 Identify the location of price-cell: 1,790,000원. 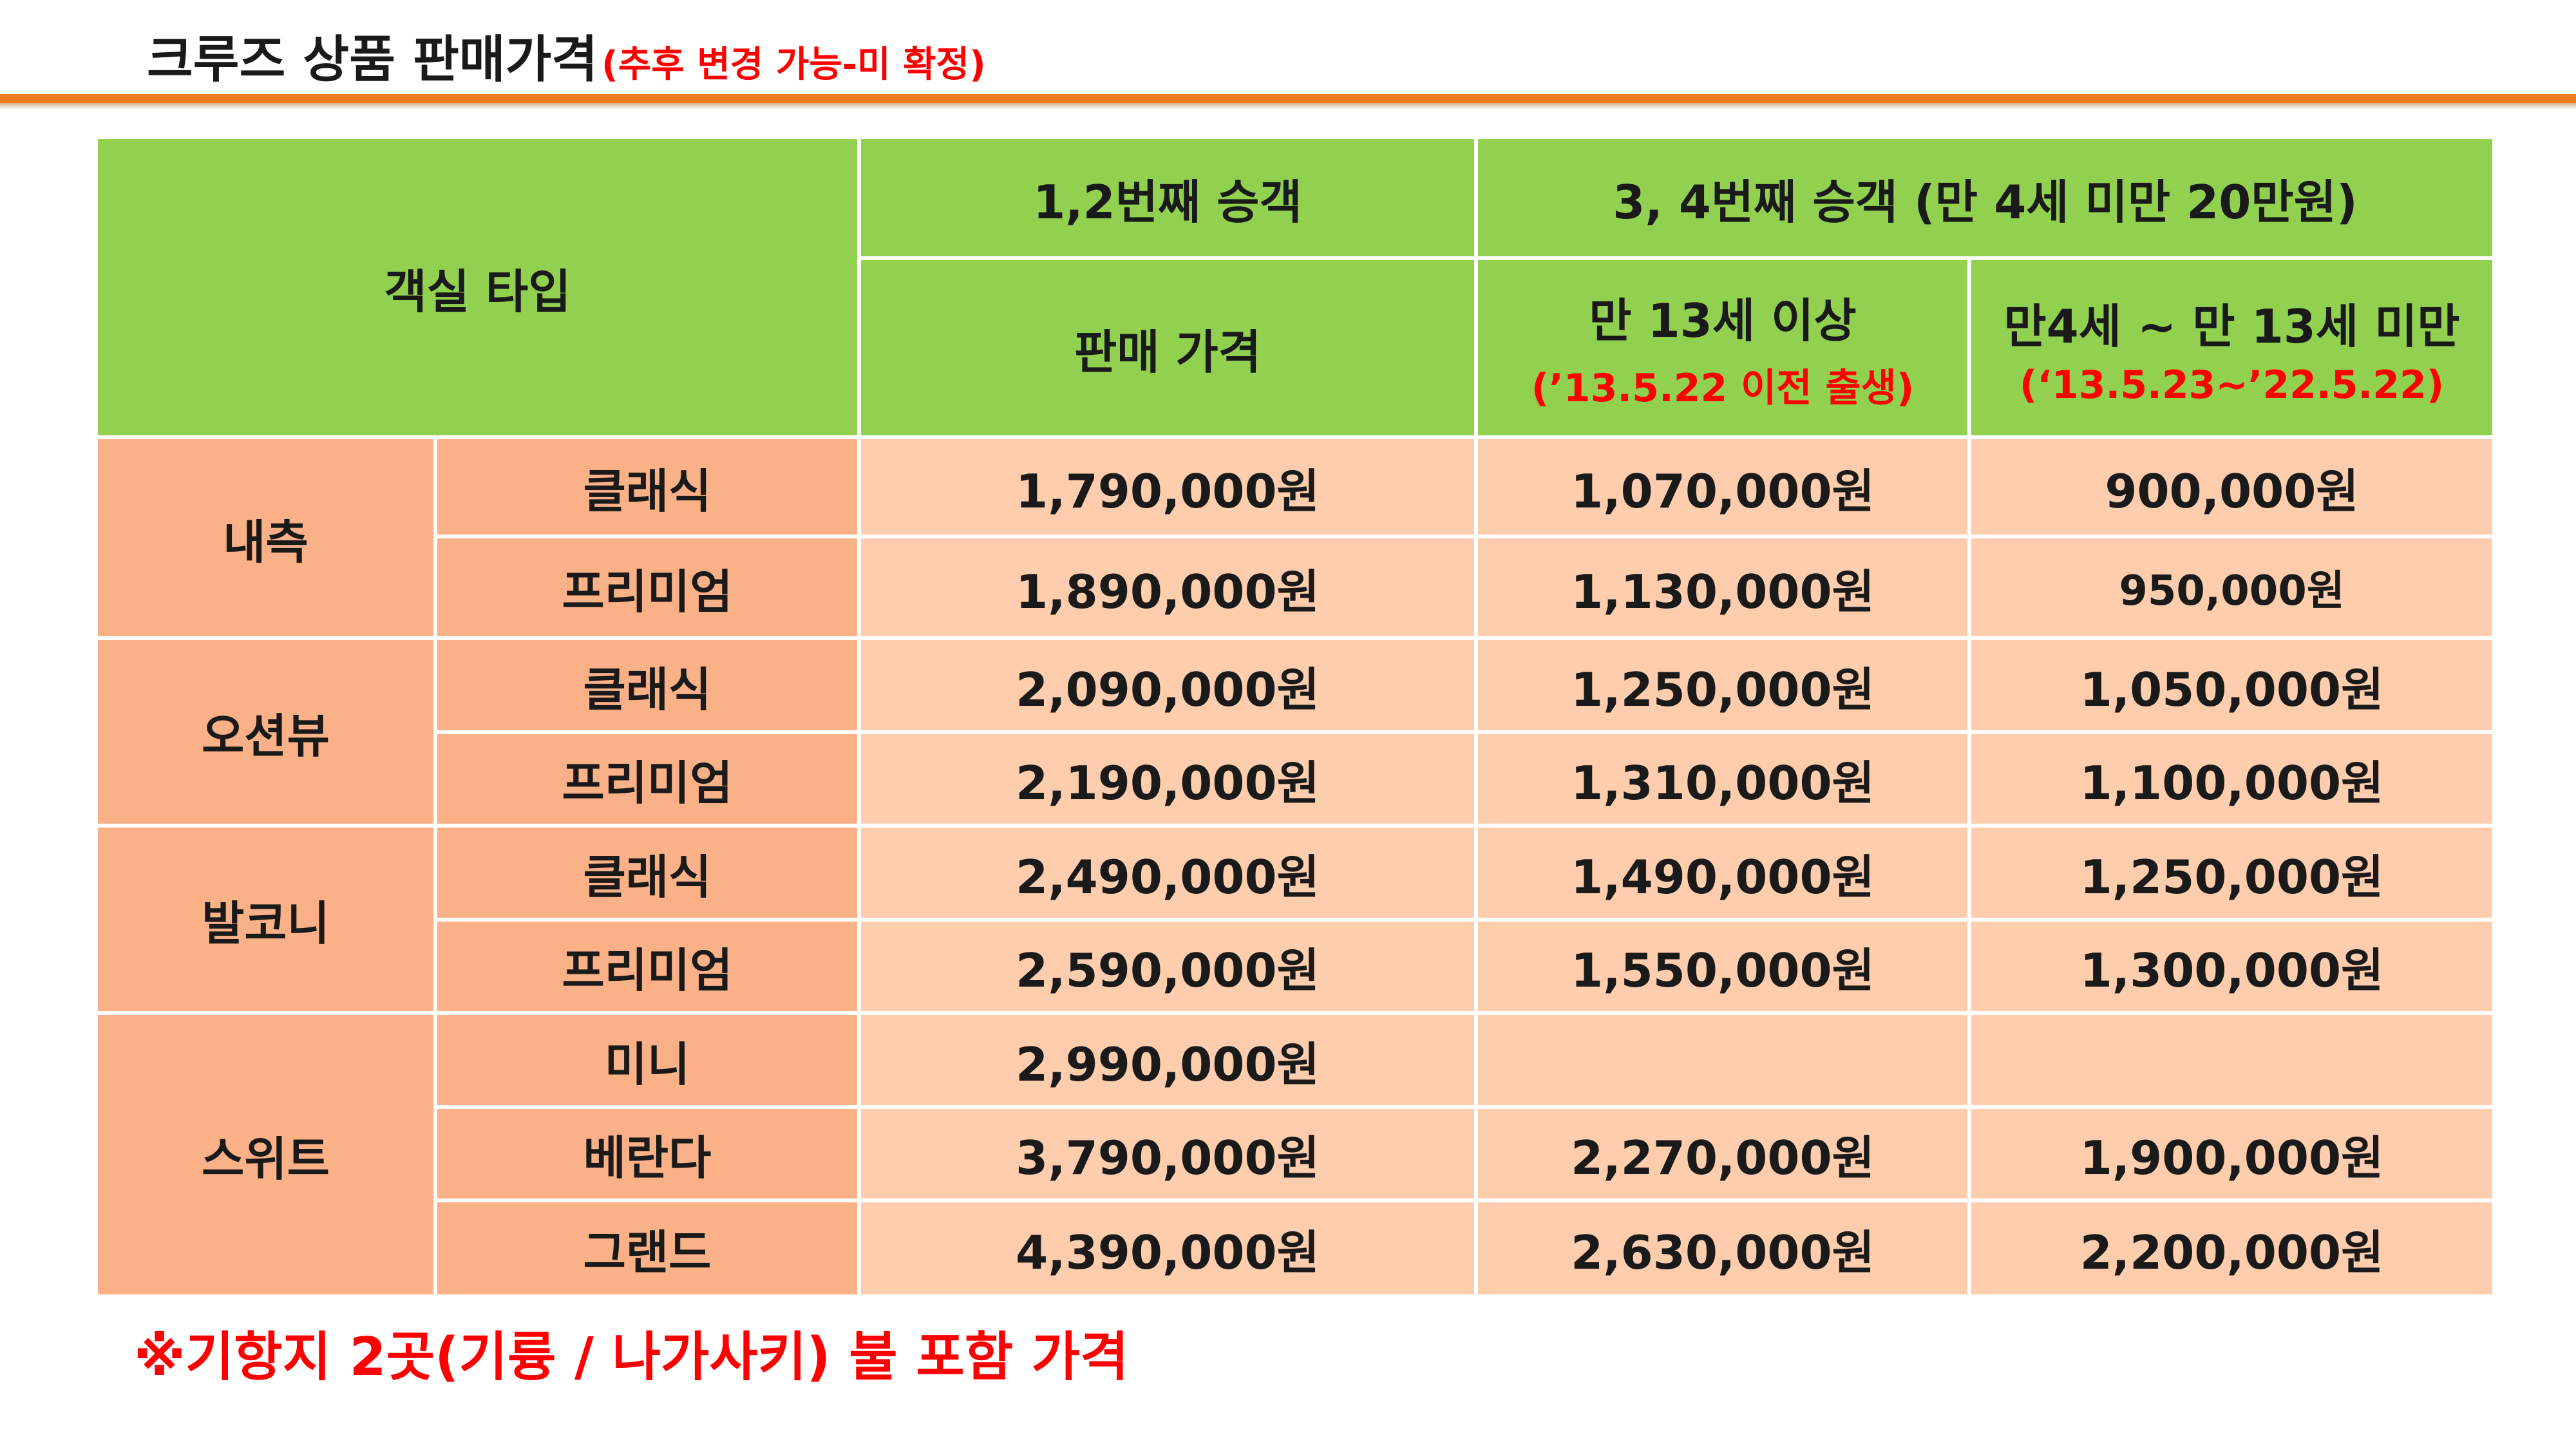
(1167, 486).